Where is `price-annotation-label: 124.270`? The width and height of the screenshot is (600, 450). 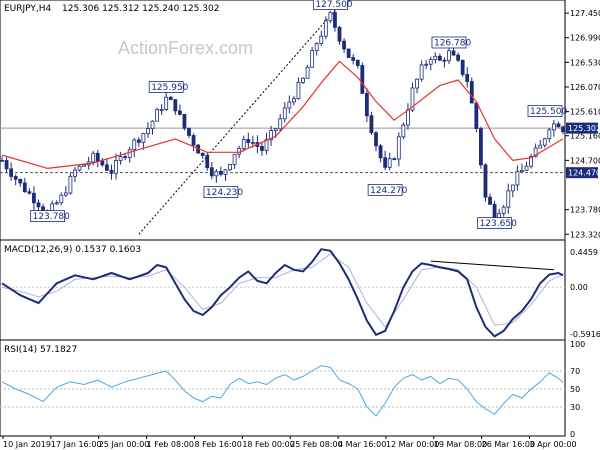 price-annotation-label: 124.270 is located at coordinates (388, 191).